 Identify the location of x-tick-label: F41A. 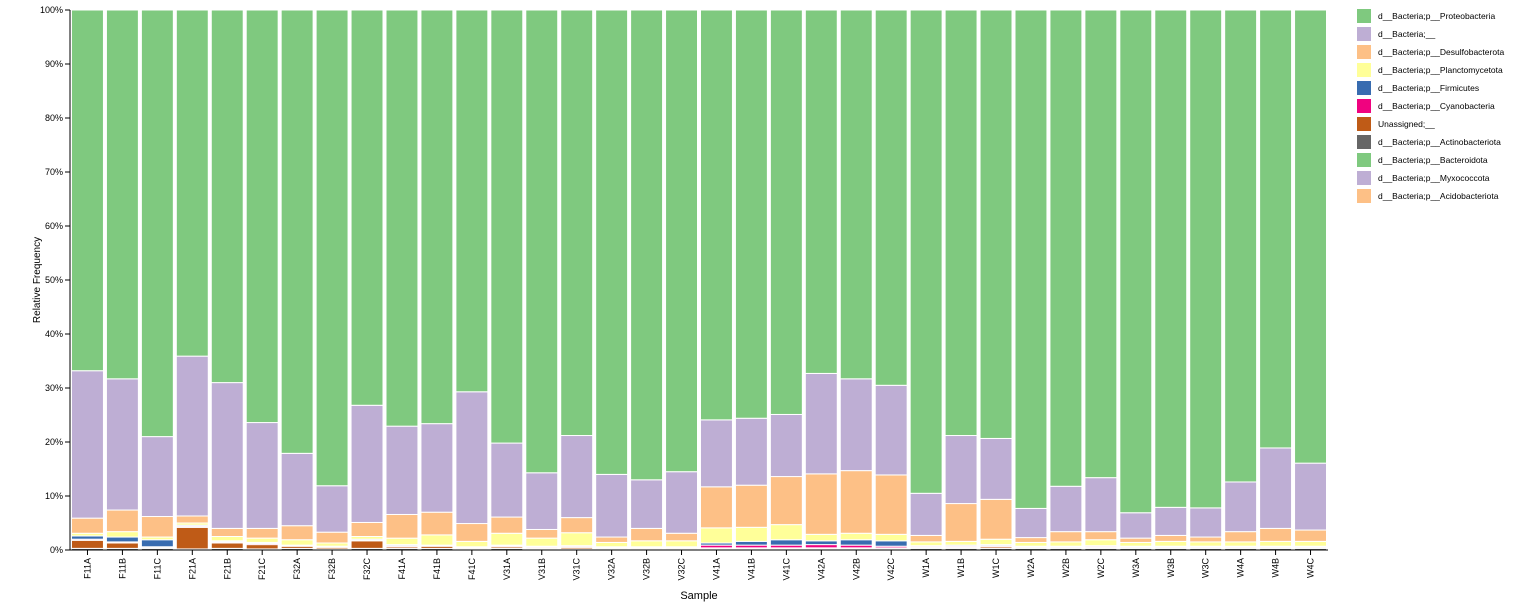
(402, 569).